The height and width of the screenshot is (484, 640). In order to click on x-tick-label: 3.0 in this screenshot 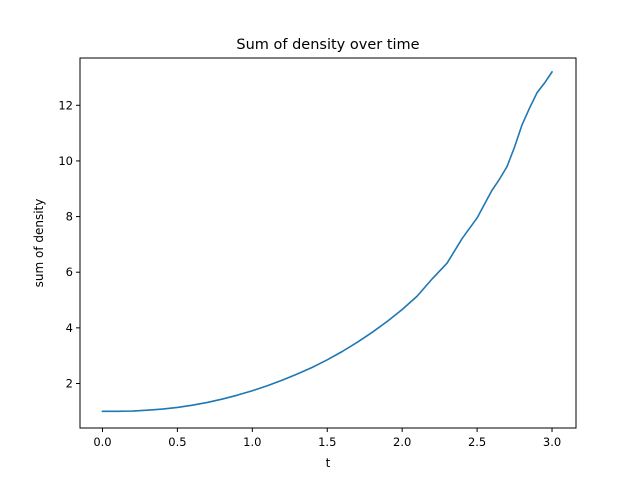, I will do `click(552, 442)`.